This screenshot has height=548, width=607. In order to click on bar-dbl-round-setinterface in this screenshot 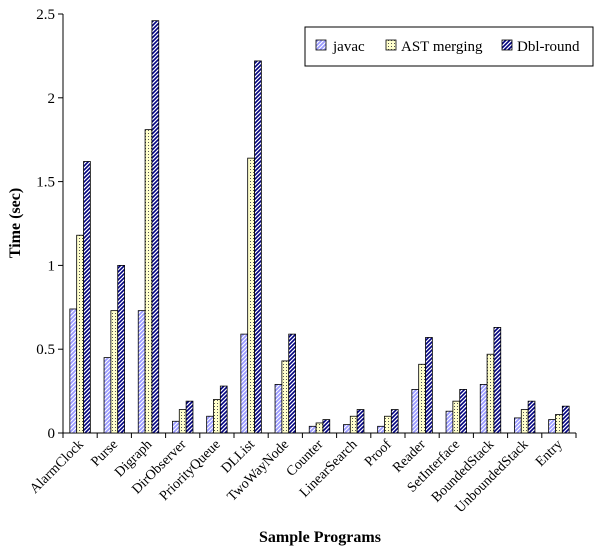, I will do `click(463, 411)`.